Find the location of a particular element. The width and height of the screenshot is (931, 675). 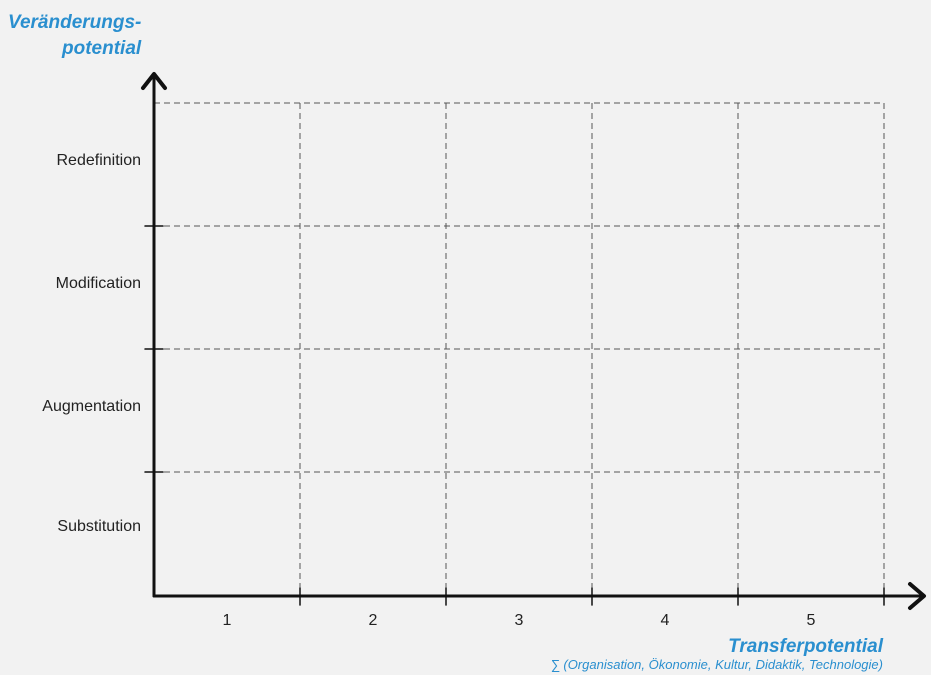

x-axis-title: Transferpotential is located at coordinates (805, 646).